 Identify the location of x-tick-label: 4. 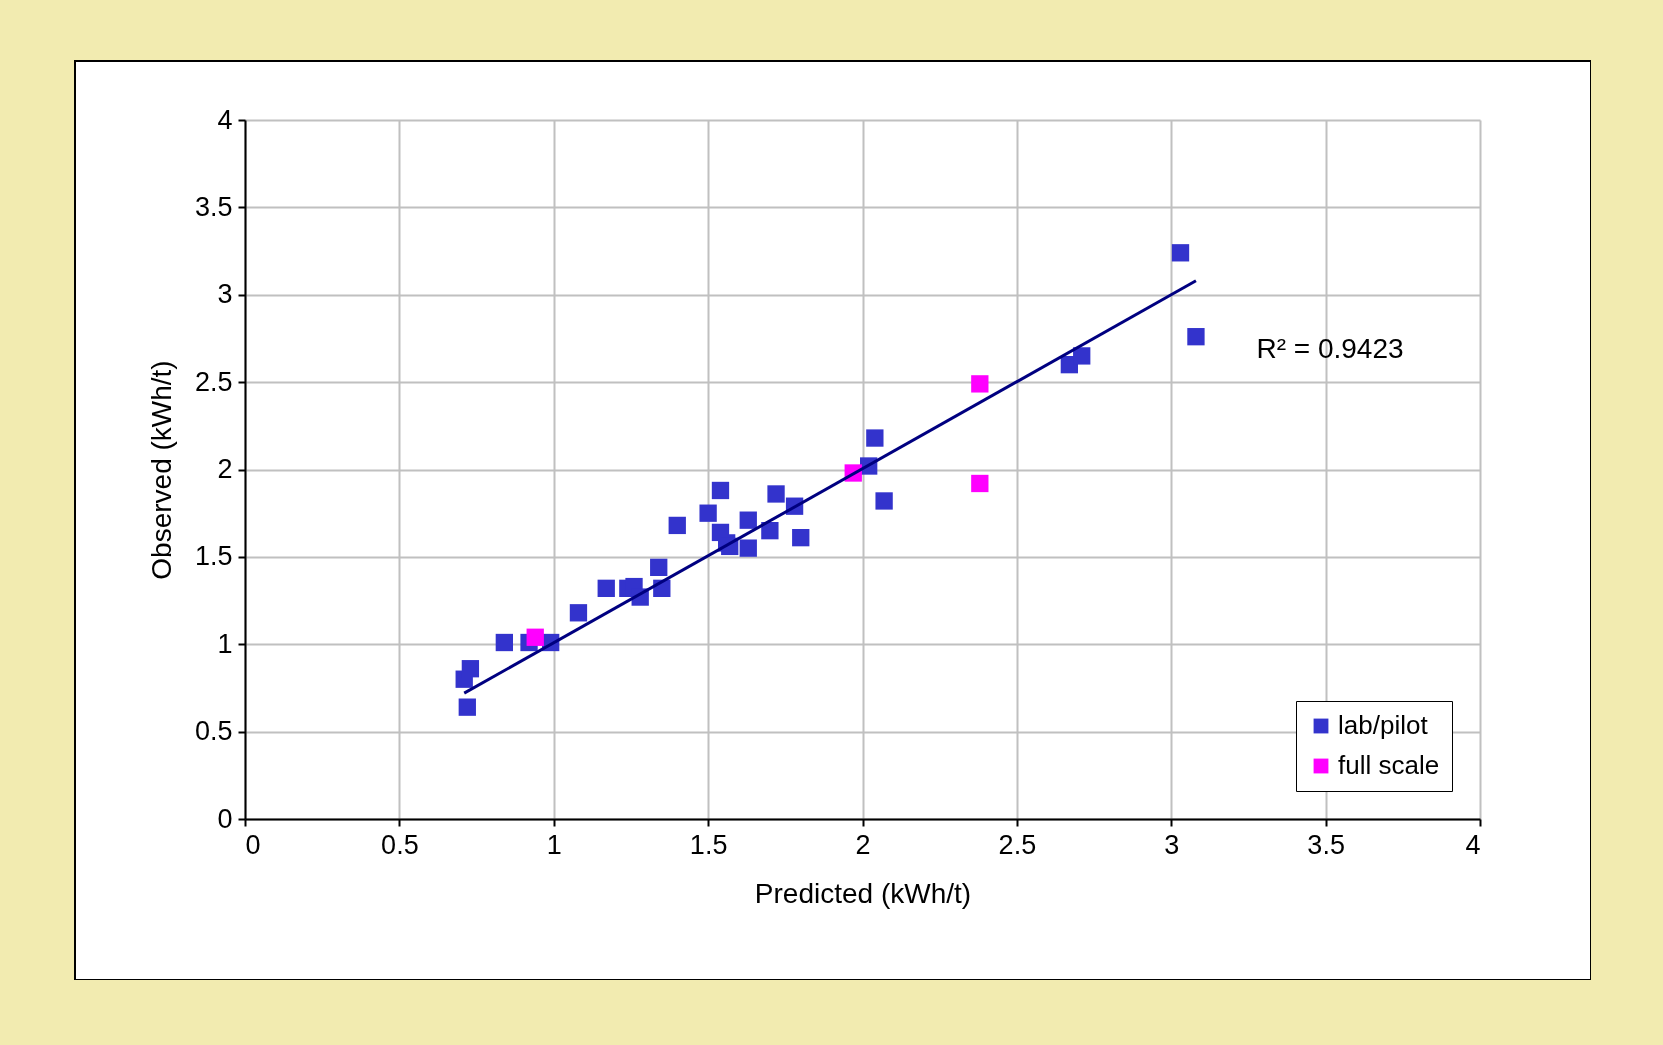
(1473, 844).